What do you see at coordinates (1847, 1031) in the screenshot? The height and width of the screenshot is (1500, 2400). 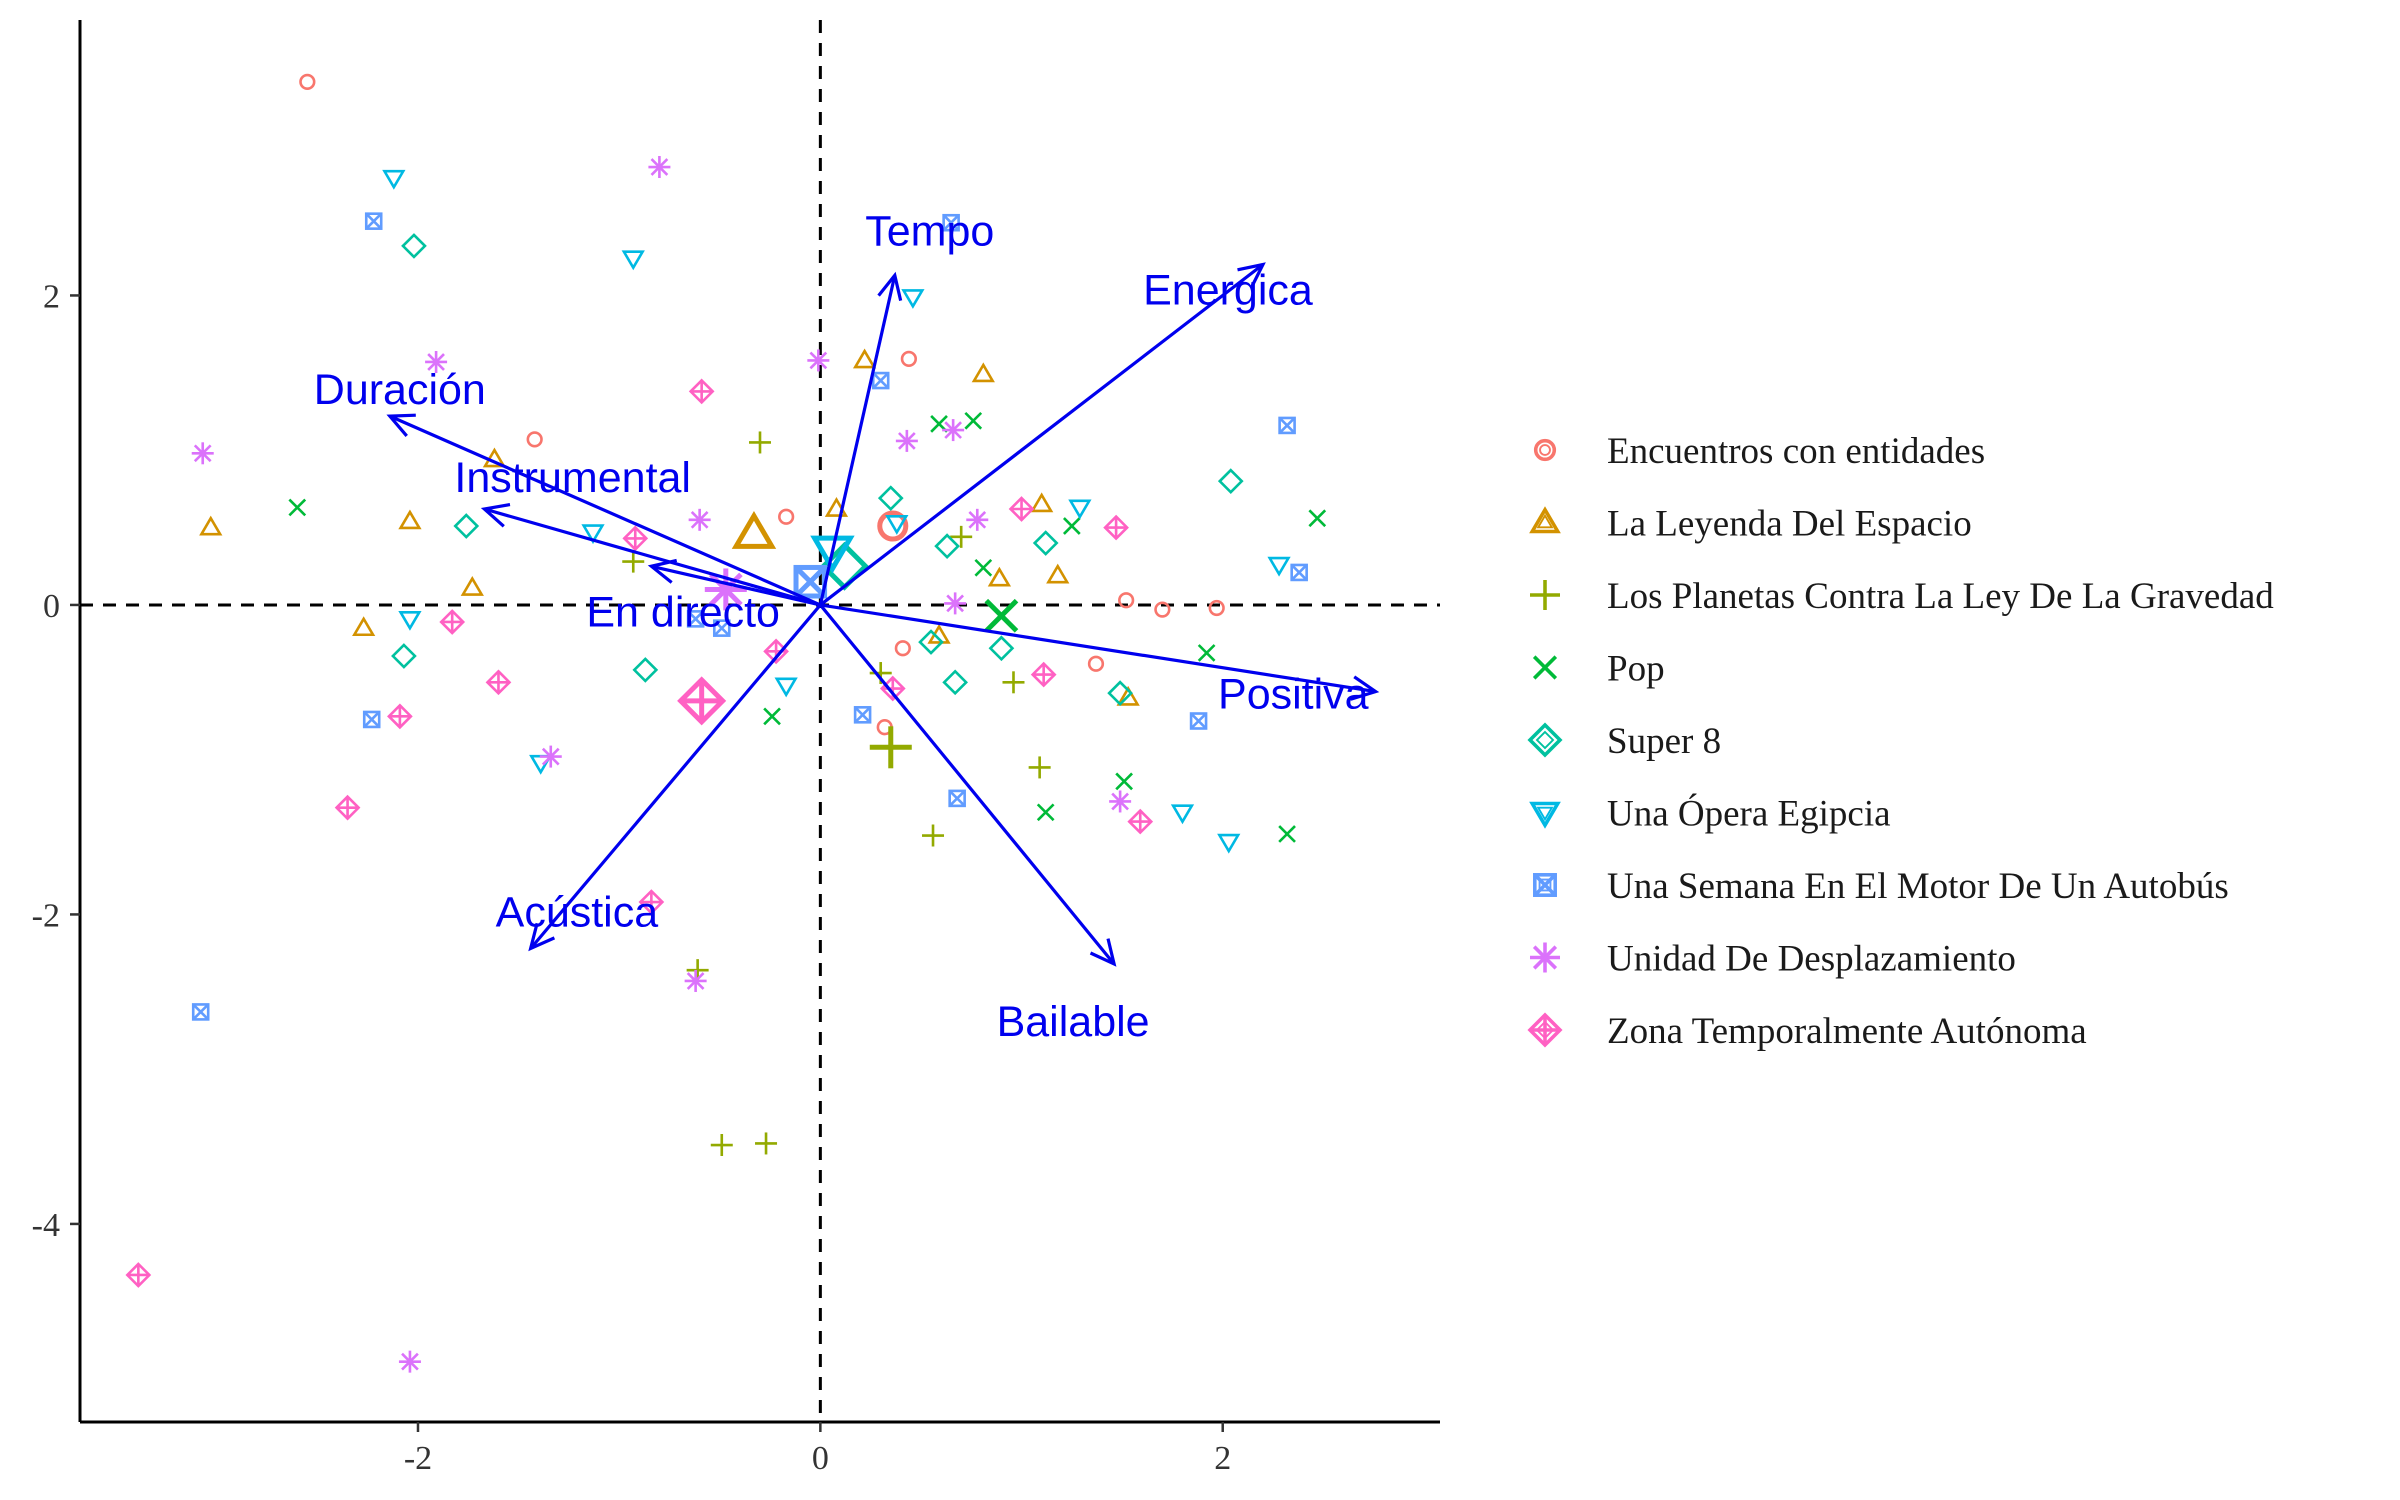 I see `legend-label: Zona Temporalmente Autónoma` at bounding box center [1847, 1031].